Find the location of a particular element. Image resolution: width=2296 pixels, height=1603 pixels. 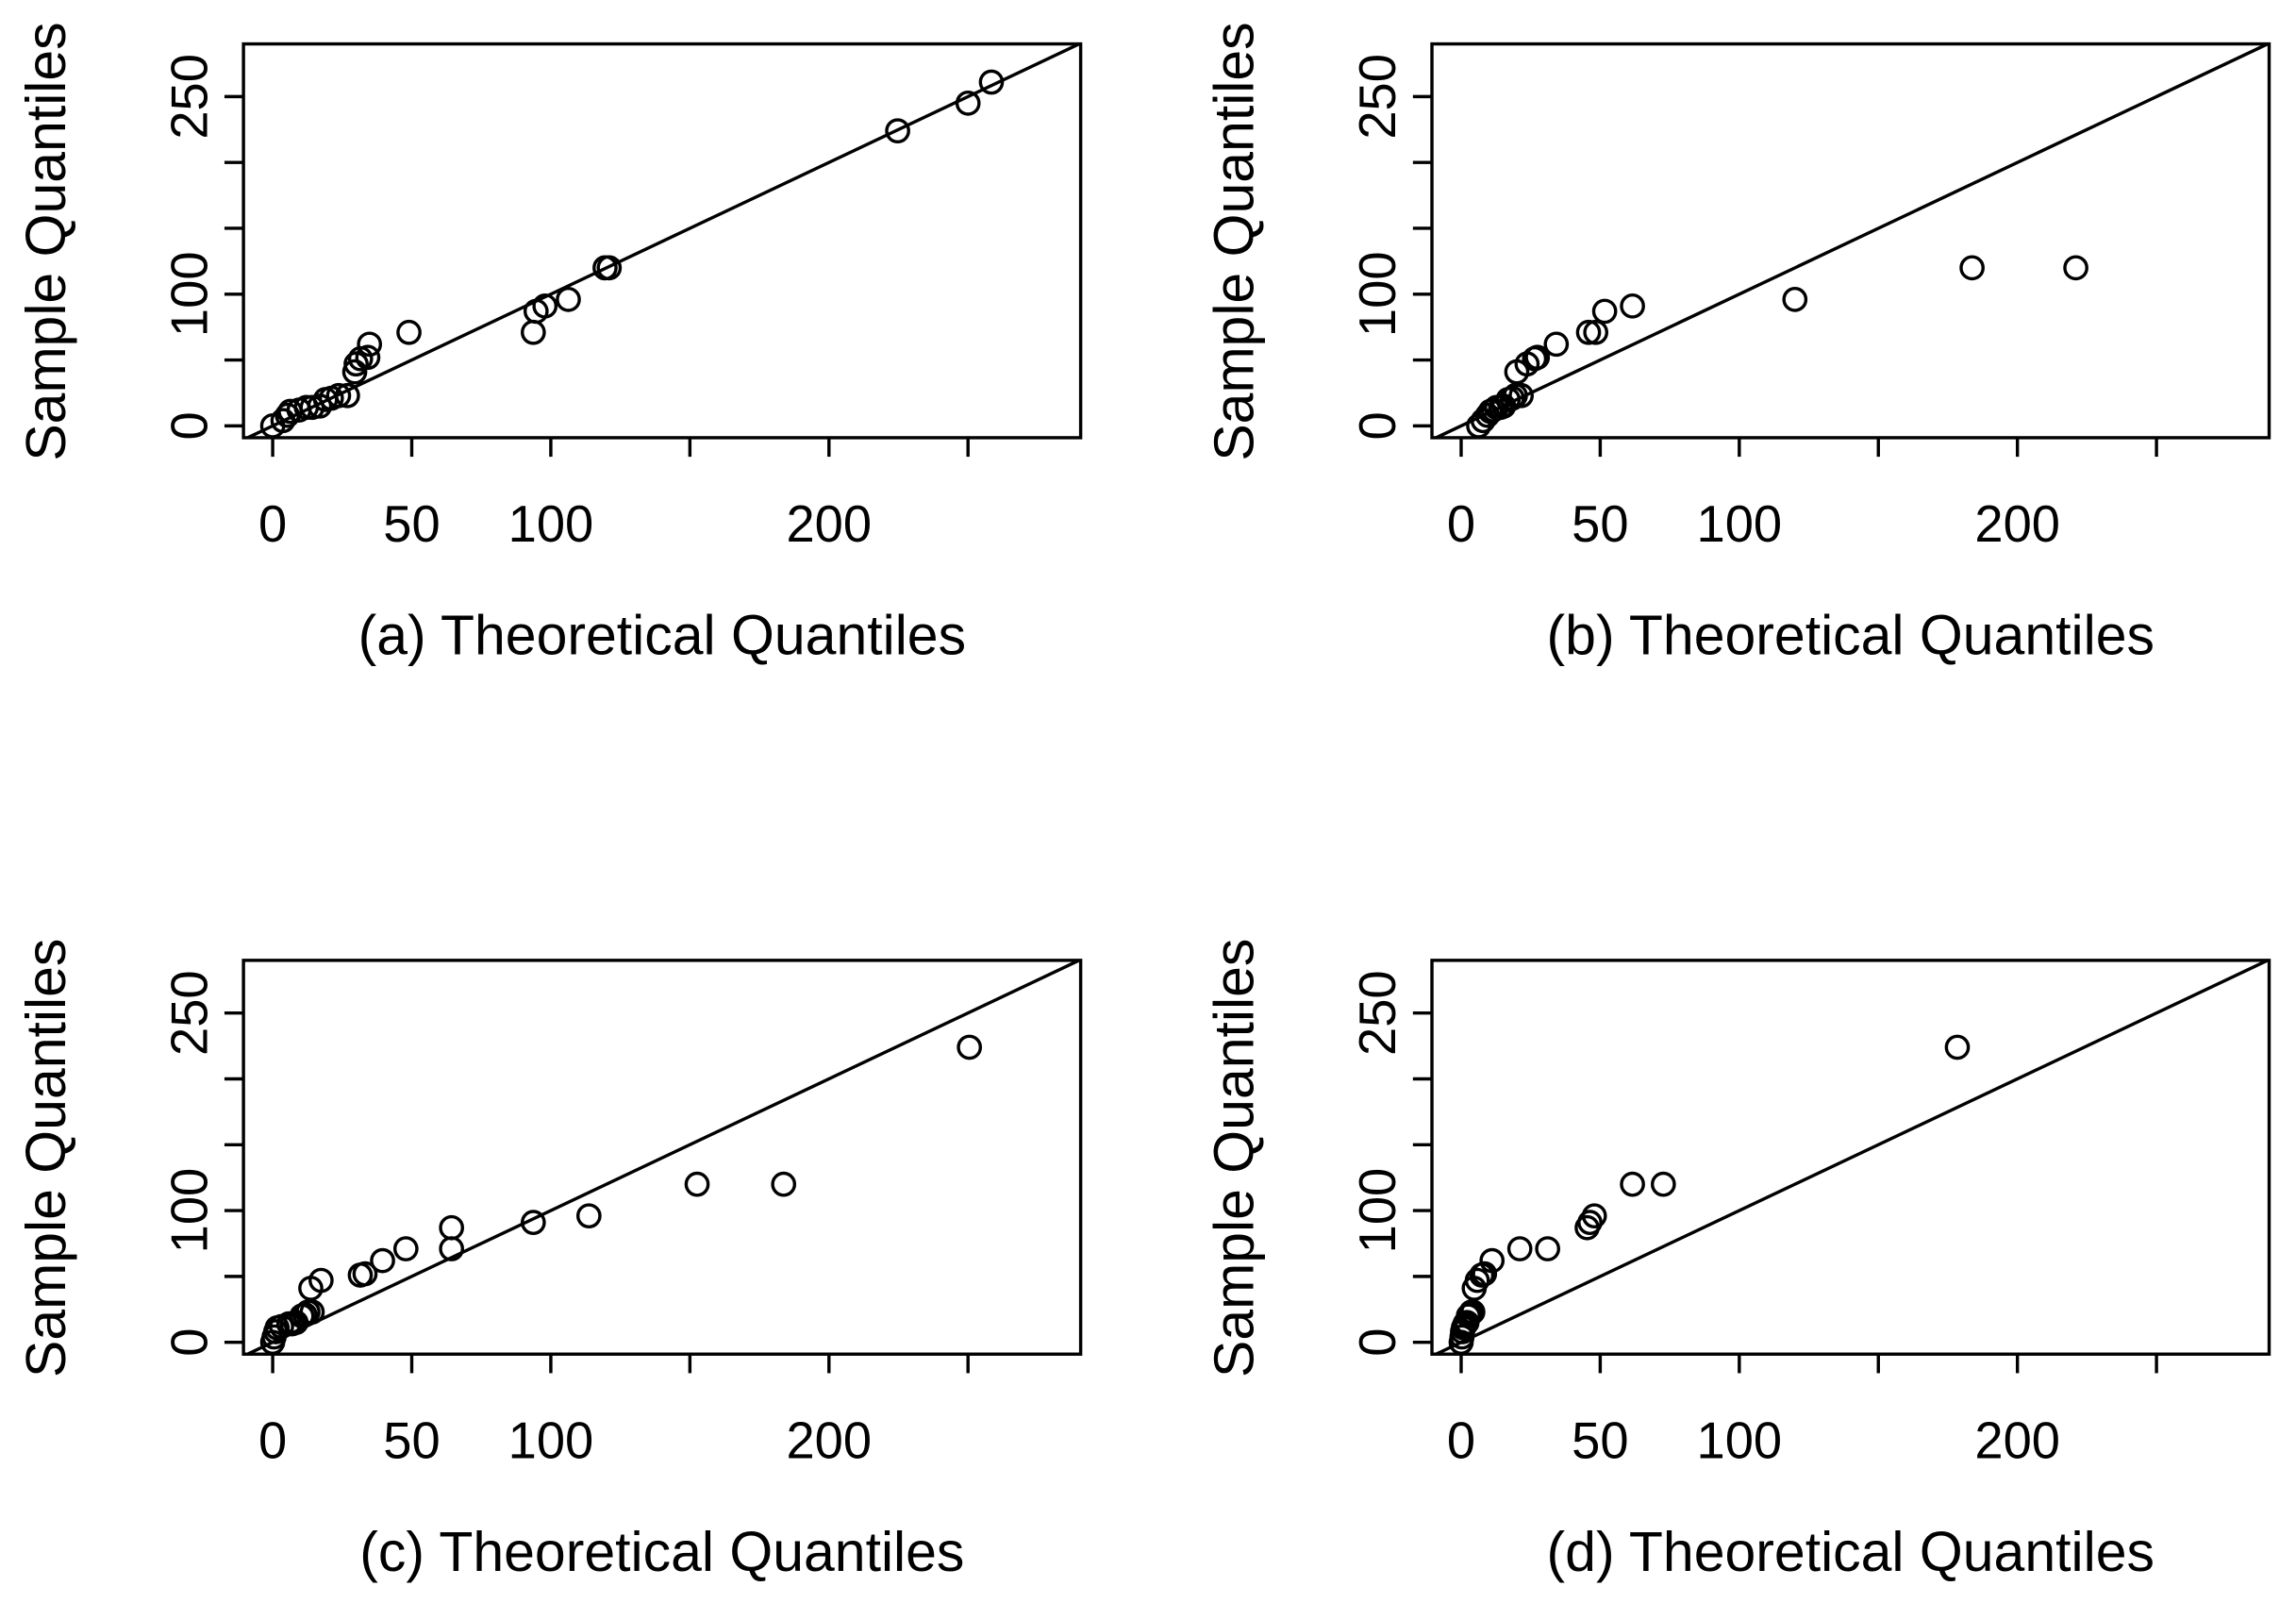

plot-area-b: 0 50 100 200 0 100 250 is located at coordinates (1810, 297).